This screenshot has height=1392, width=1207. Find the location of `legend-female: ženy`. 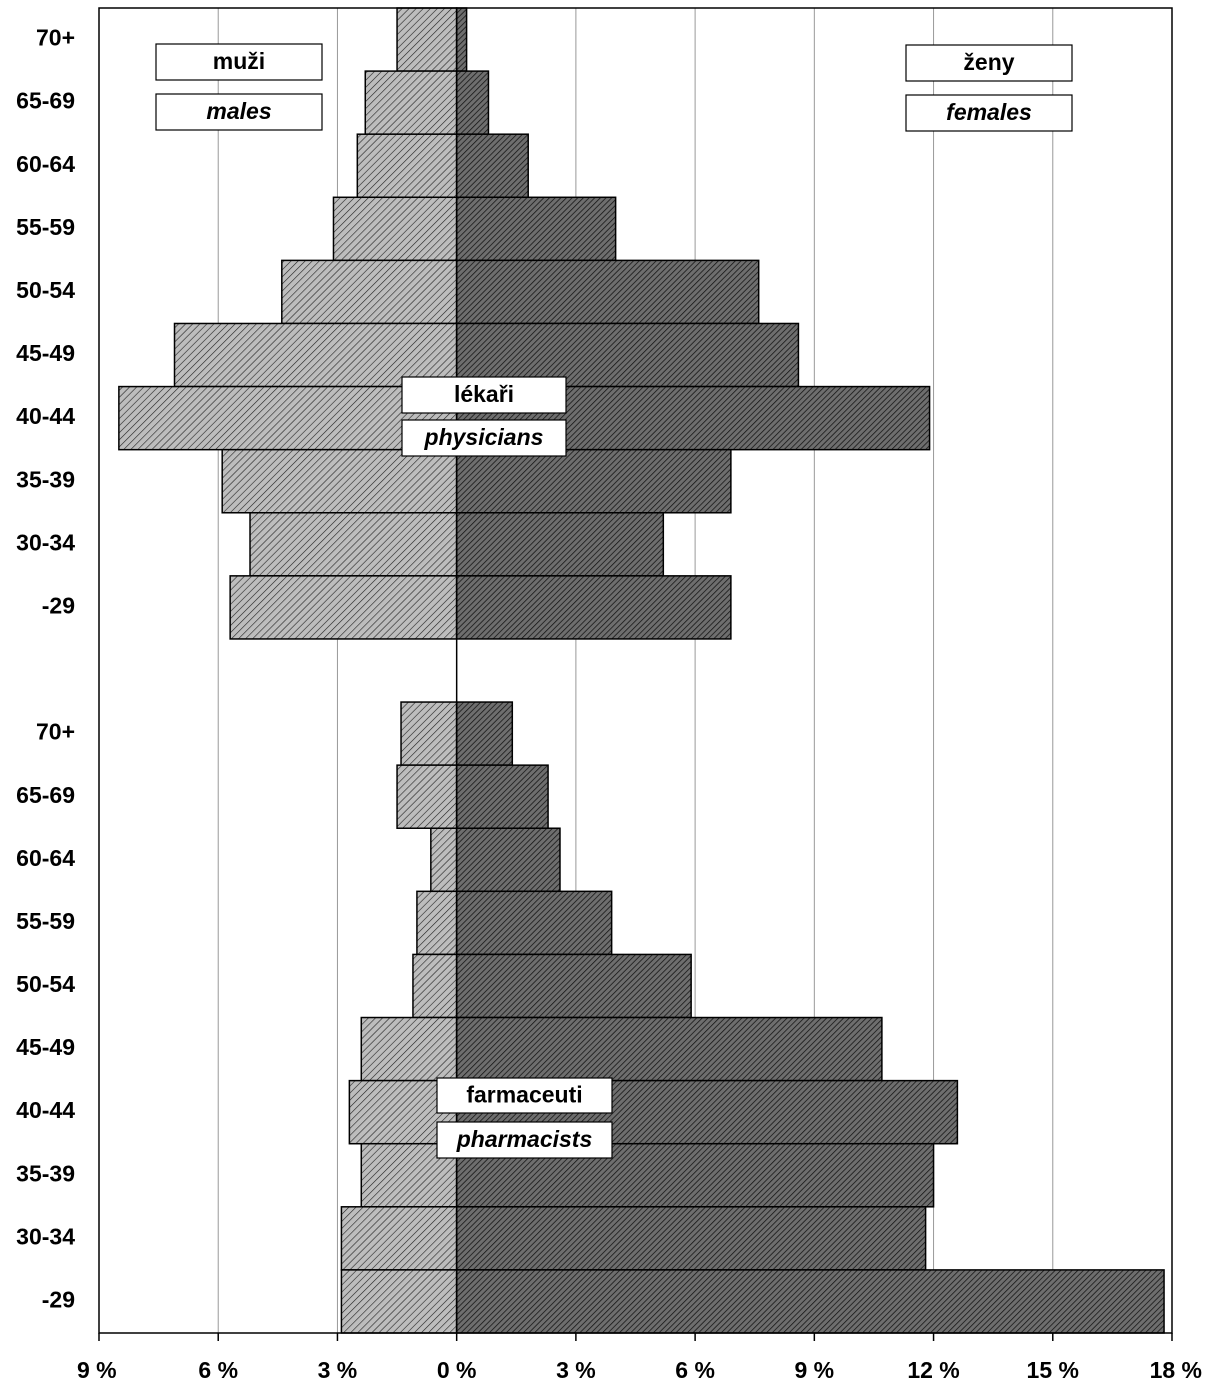

legend-female: ženy is located at coordinates (988, 62).